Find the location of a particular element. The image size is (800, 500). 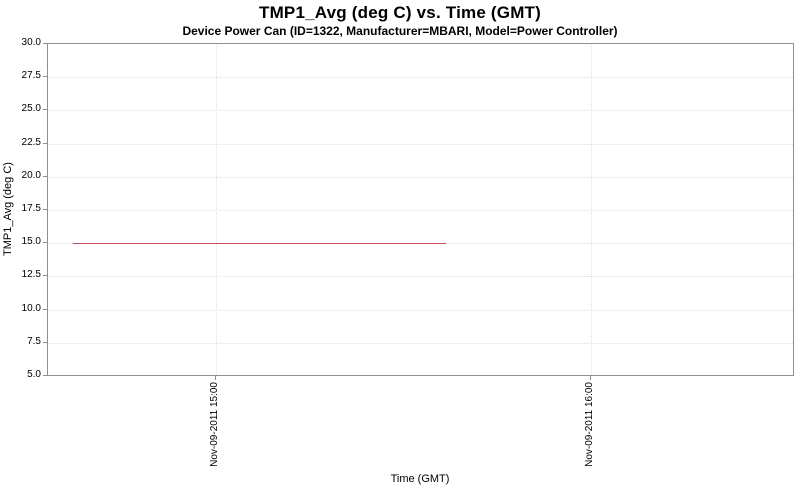

gridline-y-17.5 is located at coordinates (420, 210).